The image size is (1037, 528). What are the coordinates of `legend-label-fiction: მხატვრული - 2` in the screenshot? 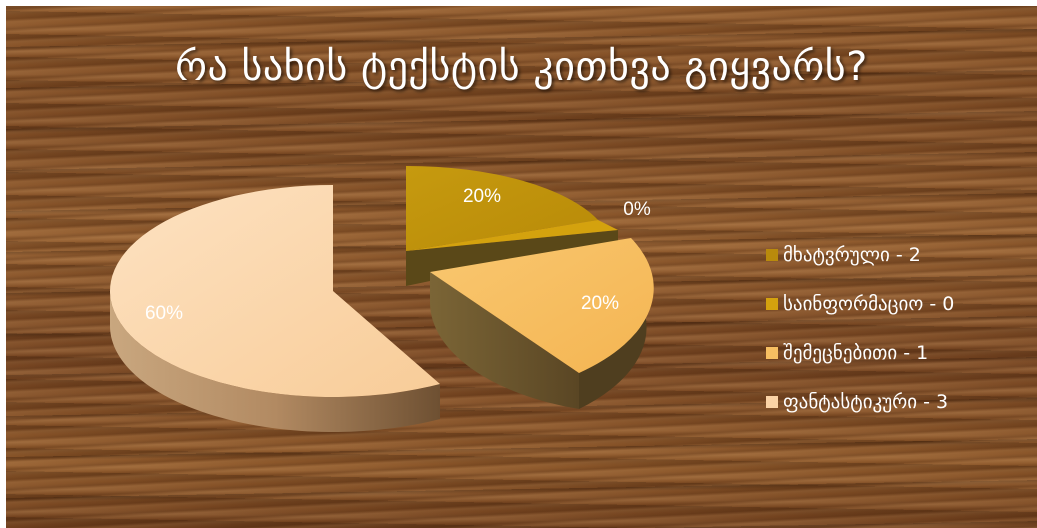 It's located at (852, 254).